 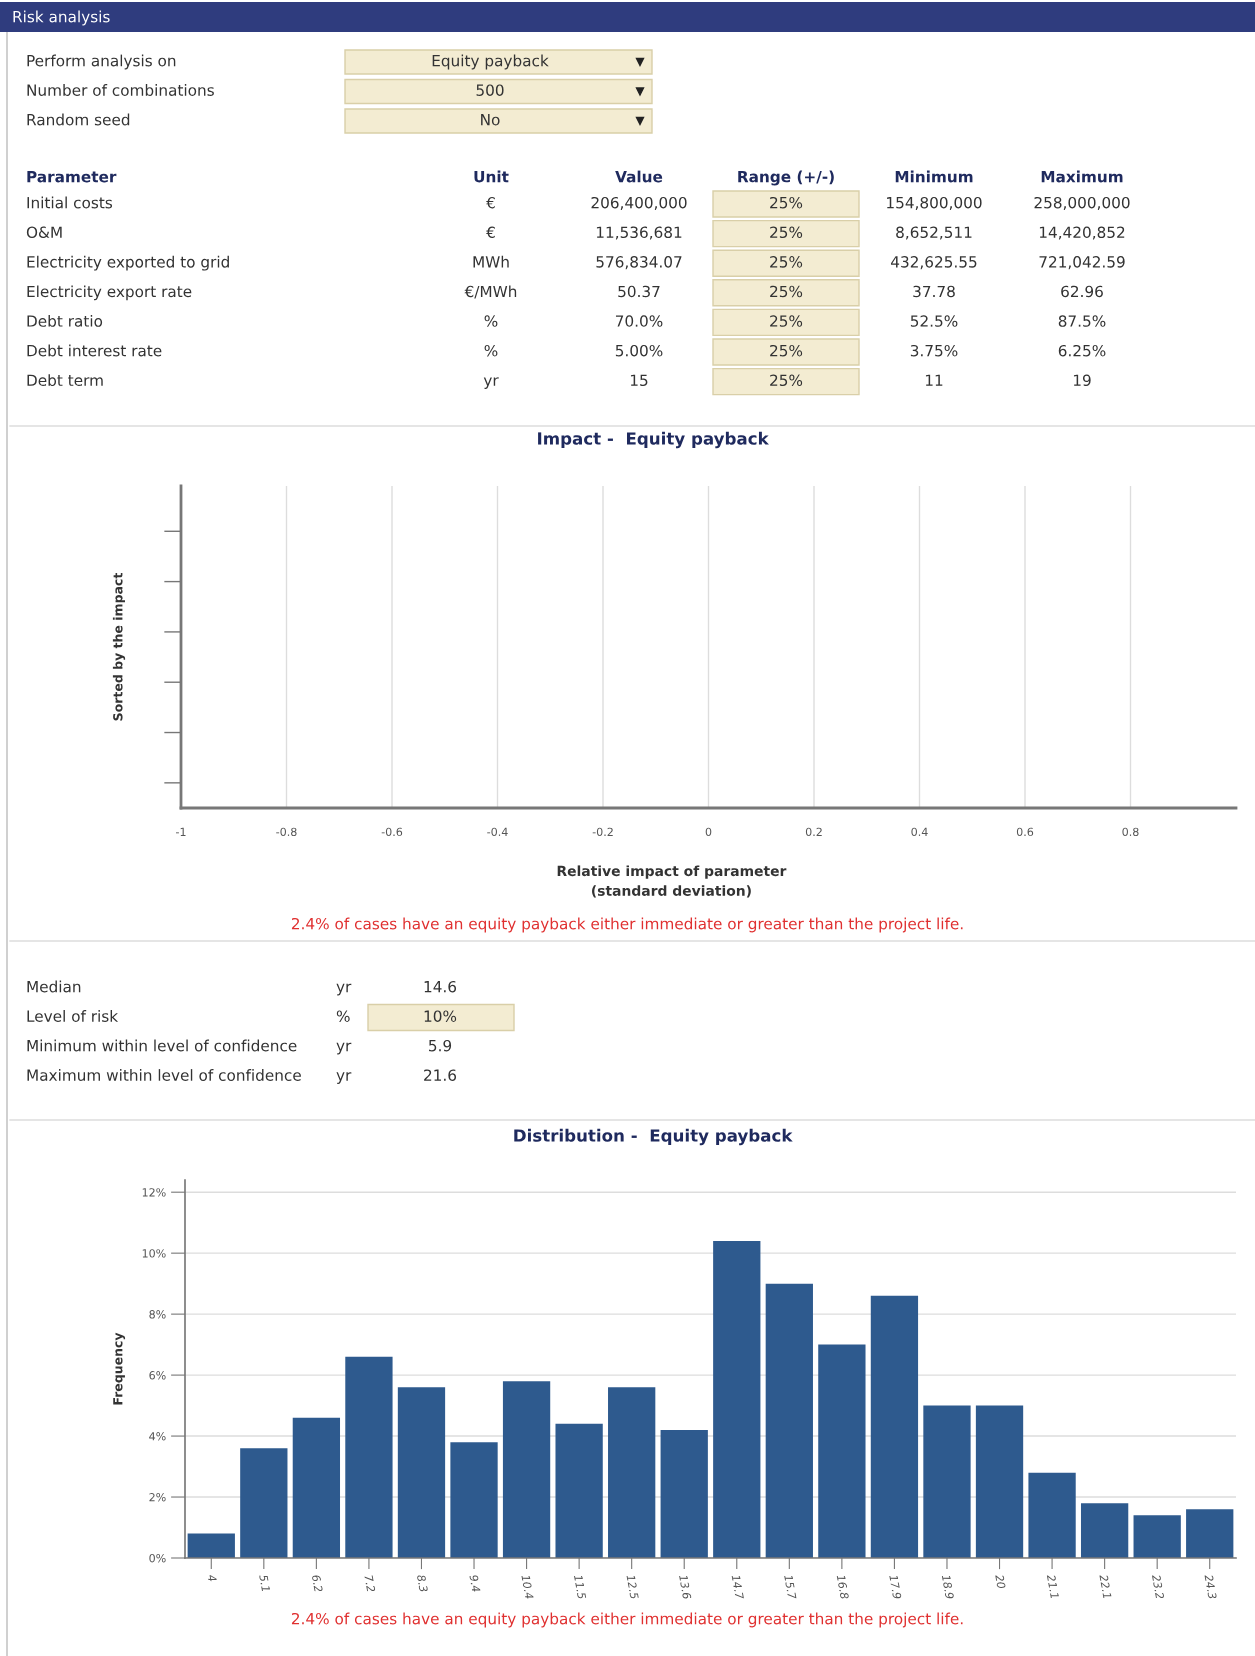 I want to click on text: 154,800,000, so click(x=934, y=203).